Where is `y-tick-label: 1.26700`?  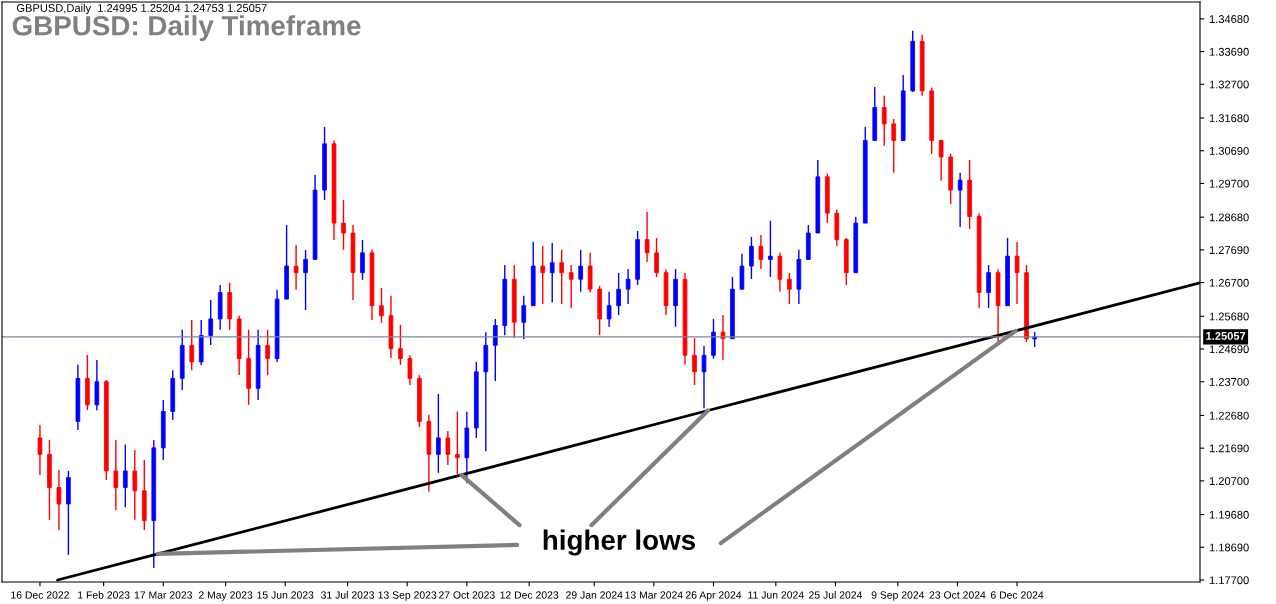 y-tick-label: 1.26700 is located at coordinates (1229, 282).